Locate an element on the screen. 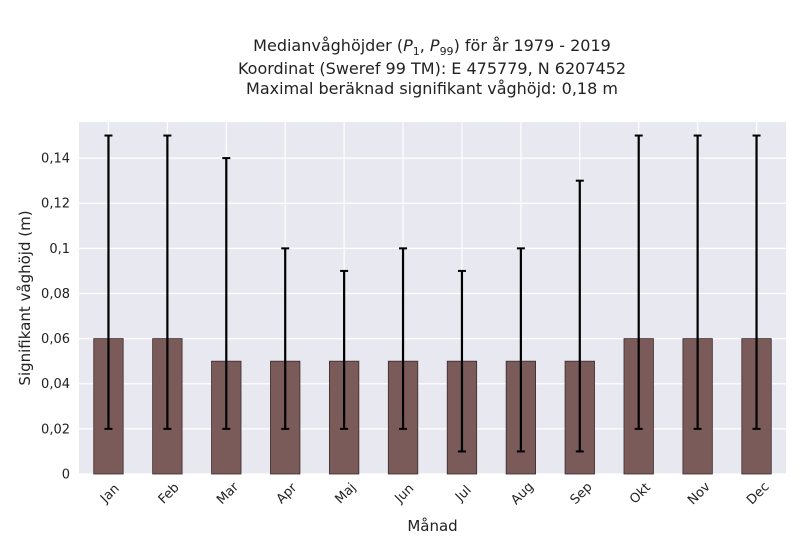  x-tick-label: Maj is located at coordinates (346, 493).